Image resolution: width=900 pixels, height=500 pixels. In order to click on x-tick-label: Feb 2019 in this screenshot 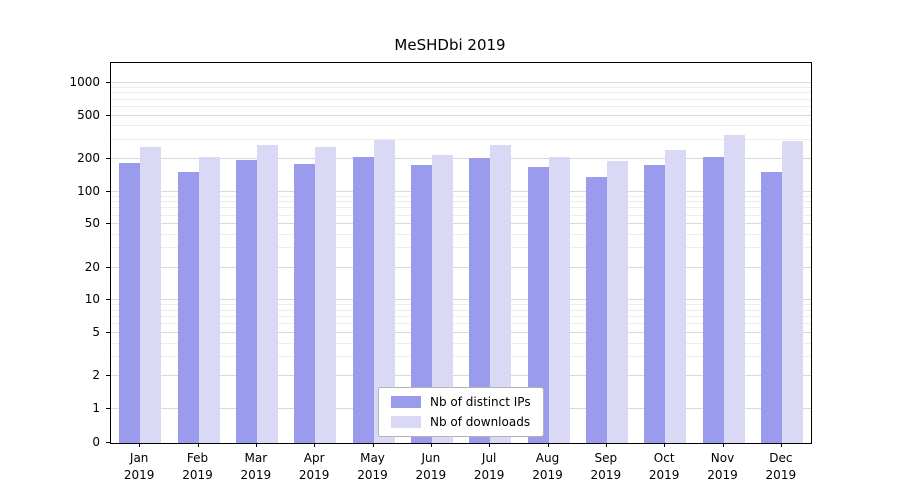, I will do `click(197, 466)`.